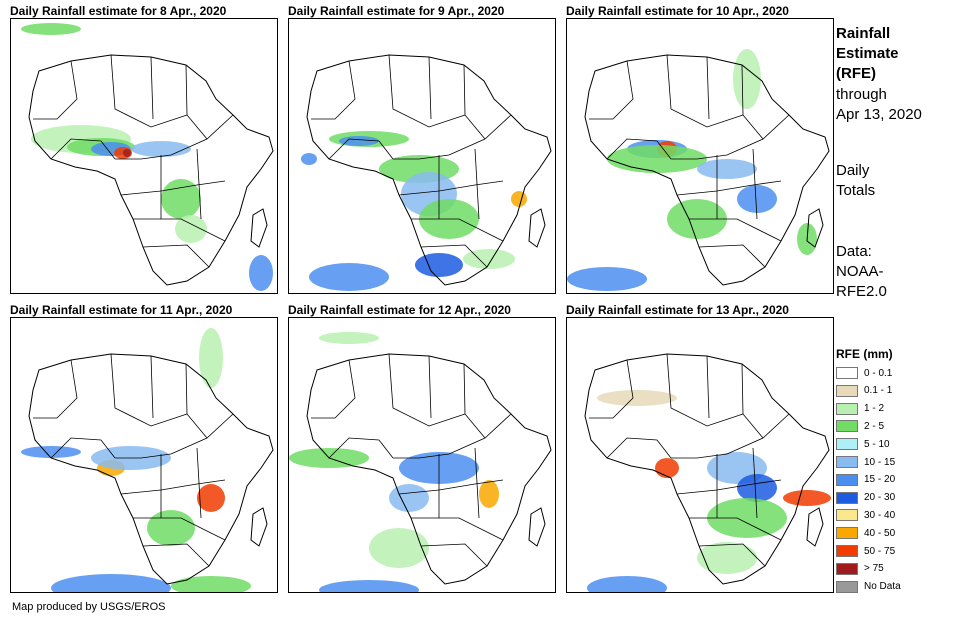  I want to click on legend-item: > 75, so click(860, 569).